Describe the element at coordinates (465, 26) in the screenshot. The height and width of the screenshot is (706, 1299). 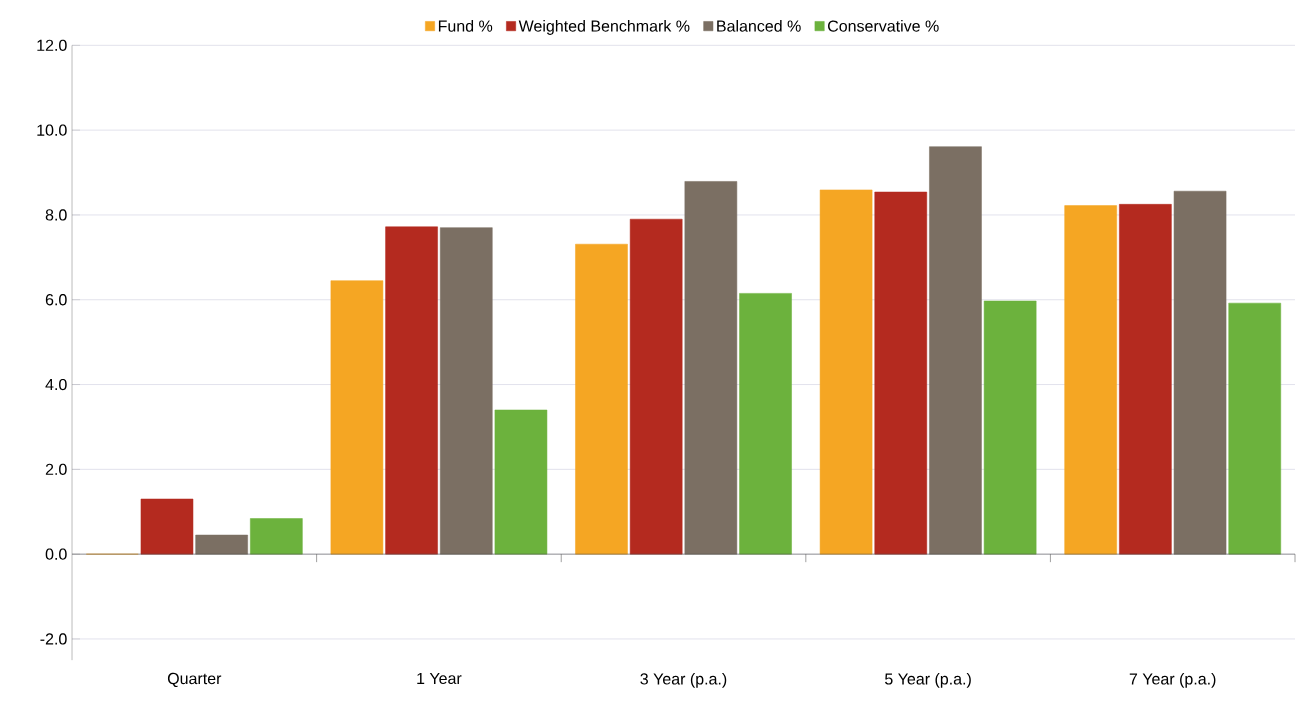
I see `legend-label: Fund %` at that location.